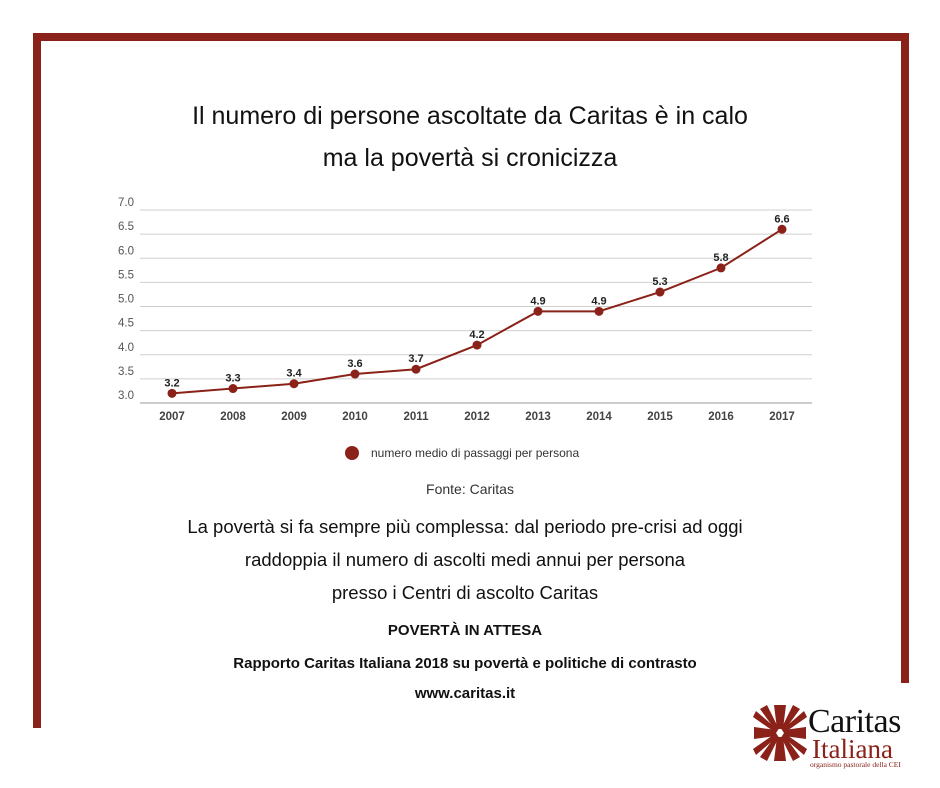 The image size is (940, 788). Describe the element at coordinates (172, 417) in the screenshot. I see `x-tick-label: 2007` at that location.